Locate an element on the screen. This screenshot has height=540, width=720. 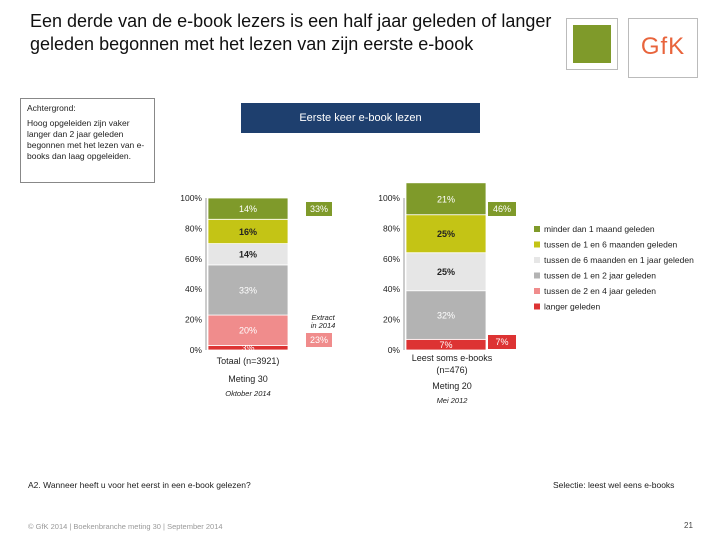
category-sublabel: Meting 20 is located at coordinates (452, 386).